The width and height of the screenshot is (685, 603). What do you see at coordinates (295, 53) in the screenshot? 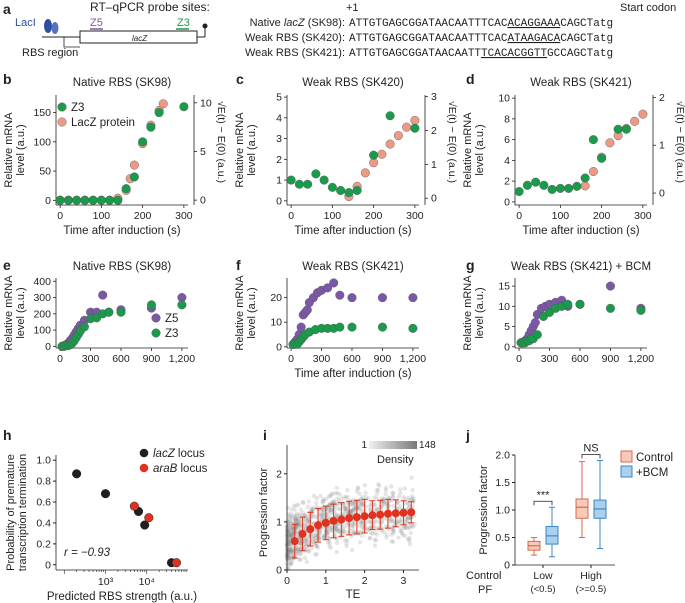
I see `sequence-name-2: Weak RBS (SK421):` at bounding box center [295, 53].